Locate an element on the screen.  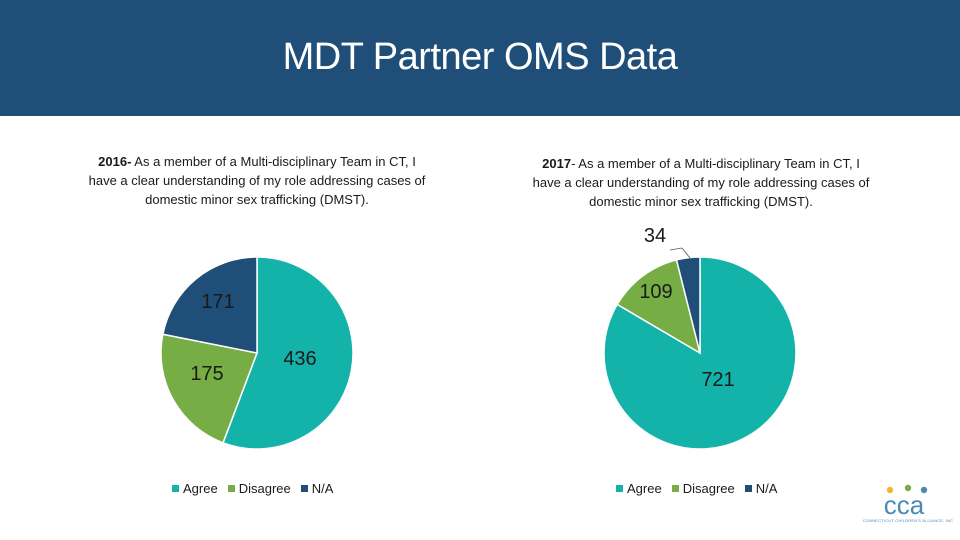
pie-2016-slice-na is located at coordinates (209, 305).